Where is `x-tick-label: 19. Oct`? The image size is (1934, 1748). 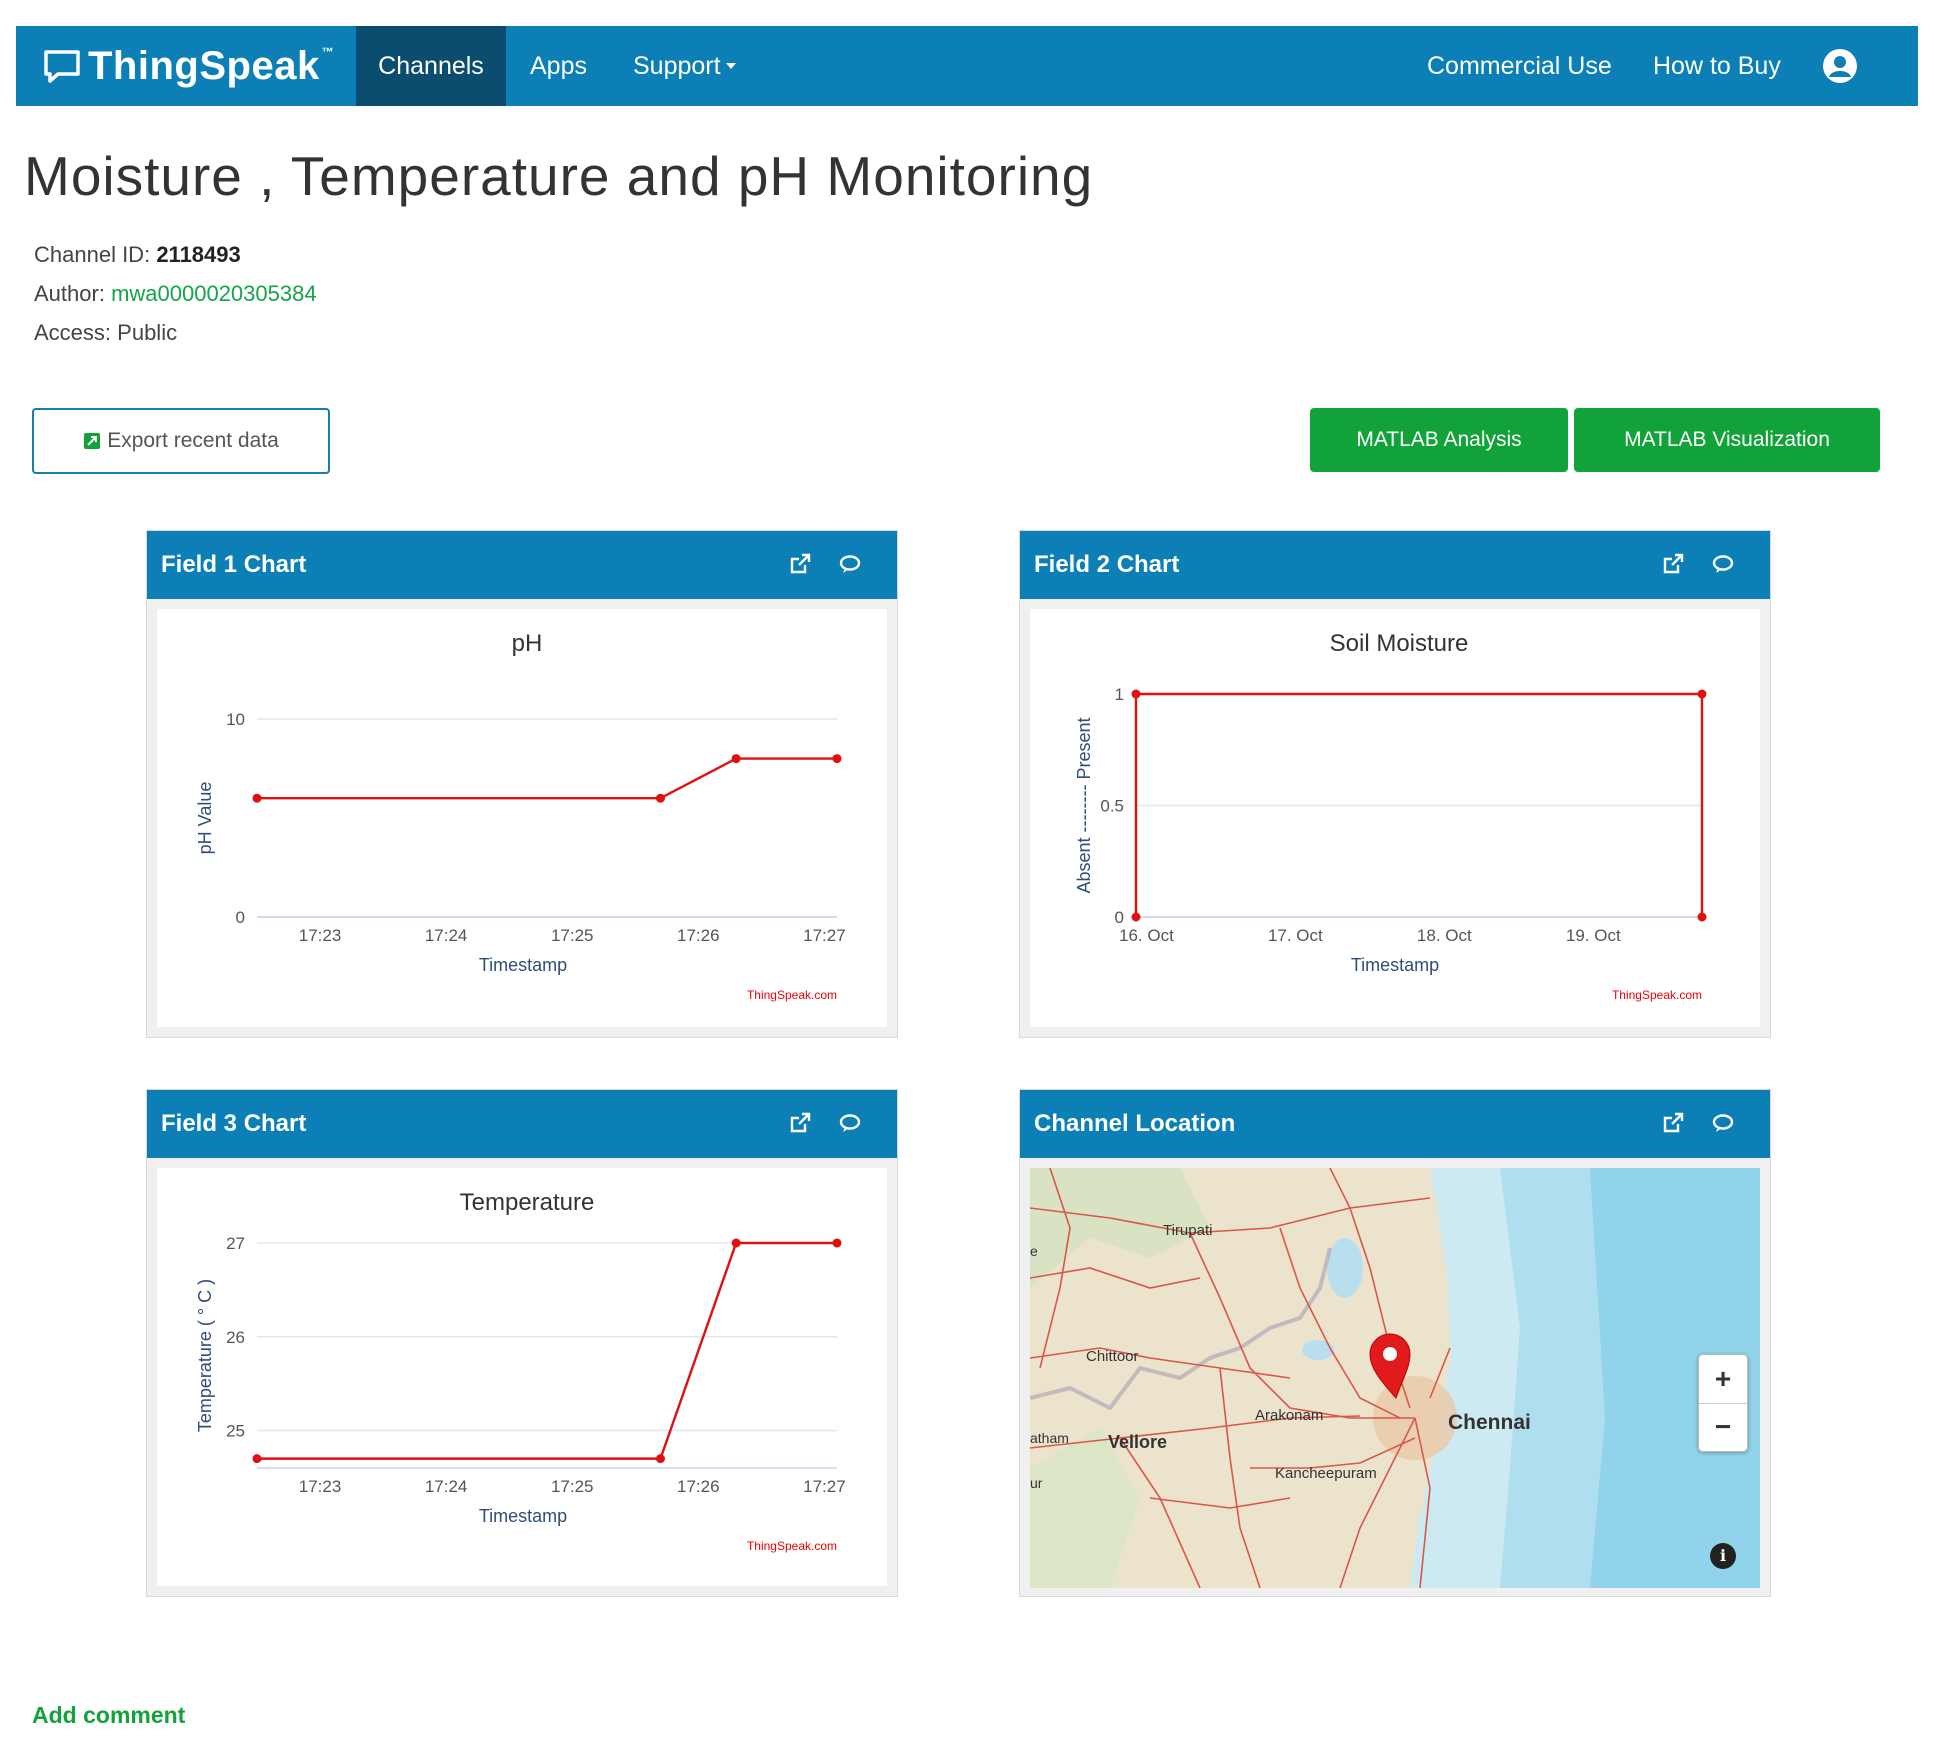
x-tick-label: 19. Oct is located at coordinates (1593, 935).